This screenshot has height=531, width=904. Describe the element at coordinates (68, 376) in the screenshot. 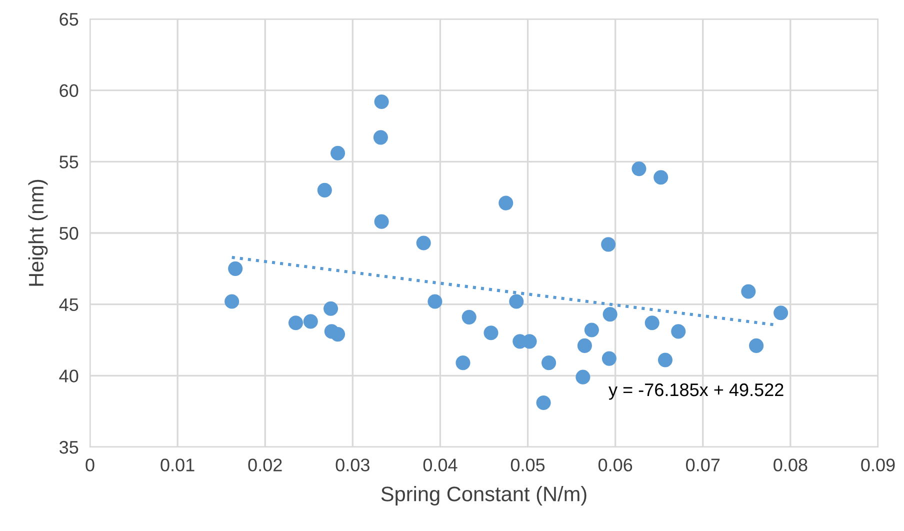

I see `y-tick-label: 40` at that location.